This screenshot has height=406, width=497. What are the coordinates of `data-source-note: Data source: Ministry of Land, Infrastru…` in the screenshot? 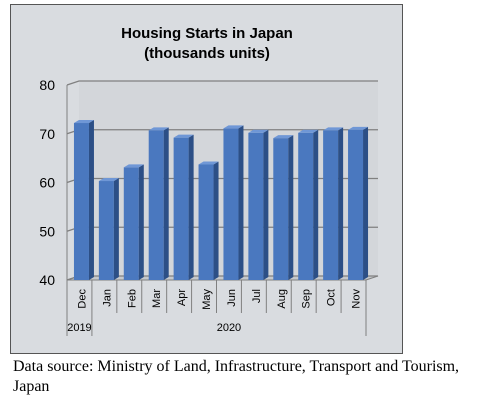 It's located at (236, 376).